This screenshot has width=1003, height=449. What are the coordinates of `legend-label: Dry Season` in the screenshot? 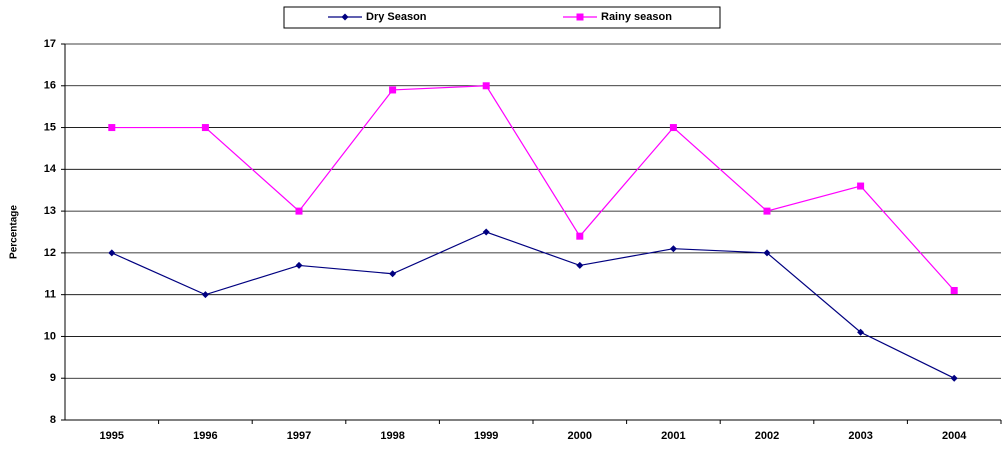 It's located at (396, 17).